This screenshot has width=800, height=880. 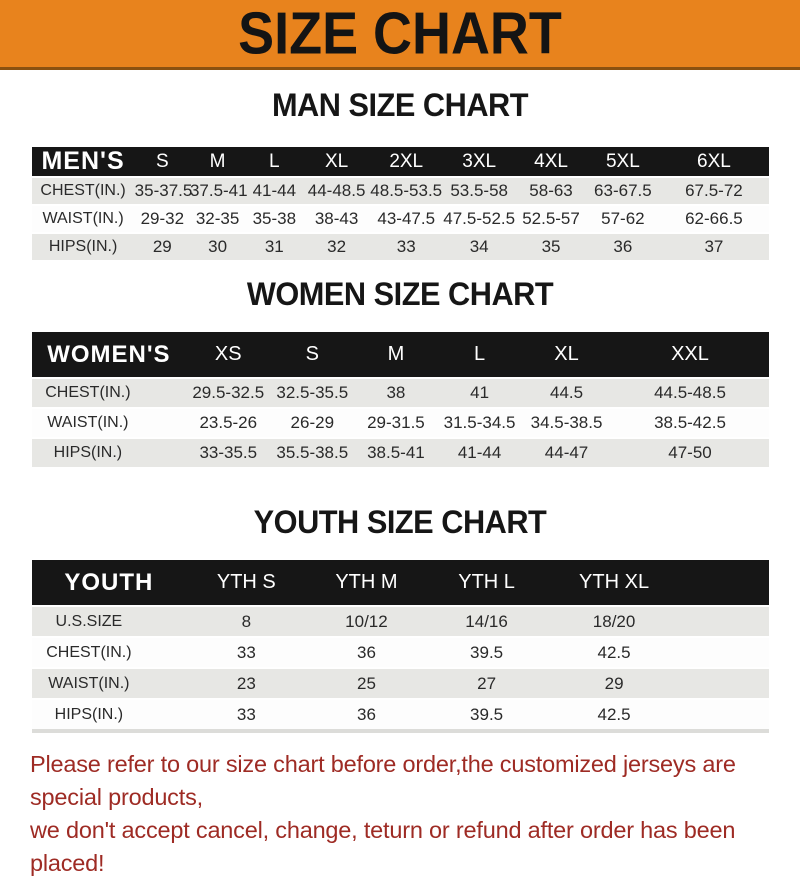 I want to click on size-value-cell: 27, so click(x=486, y=683).